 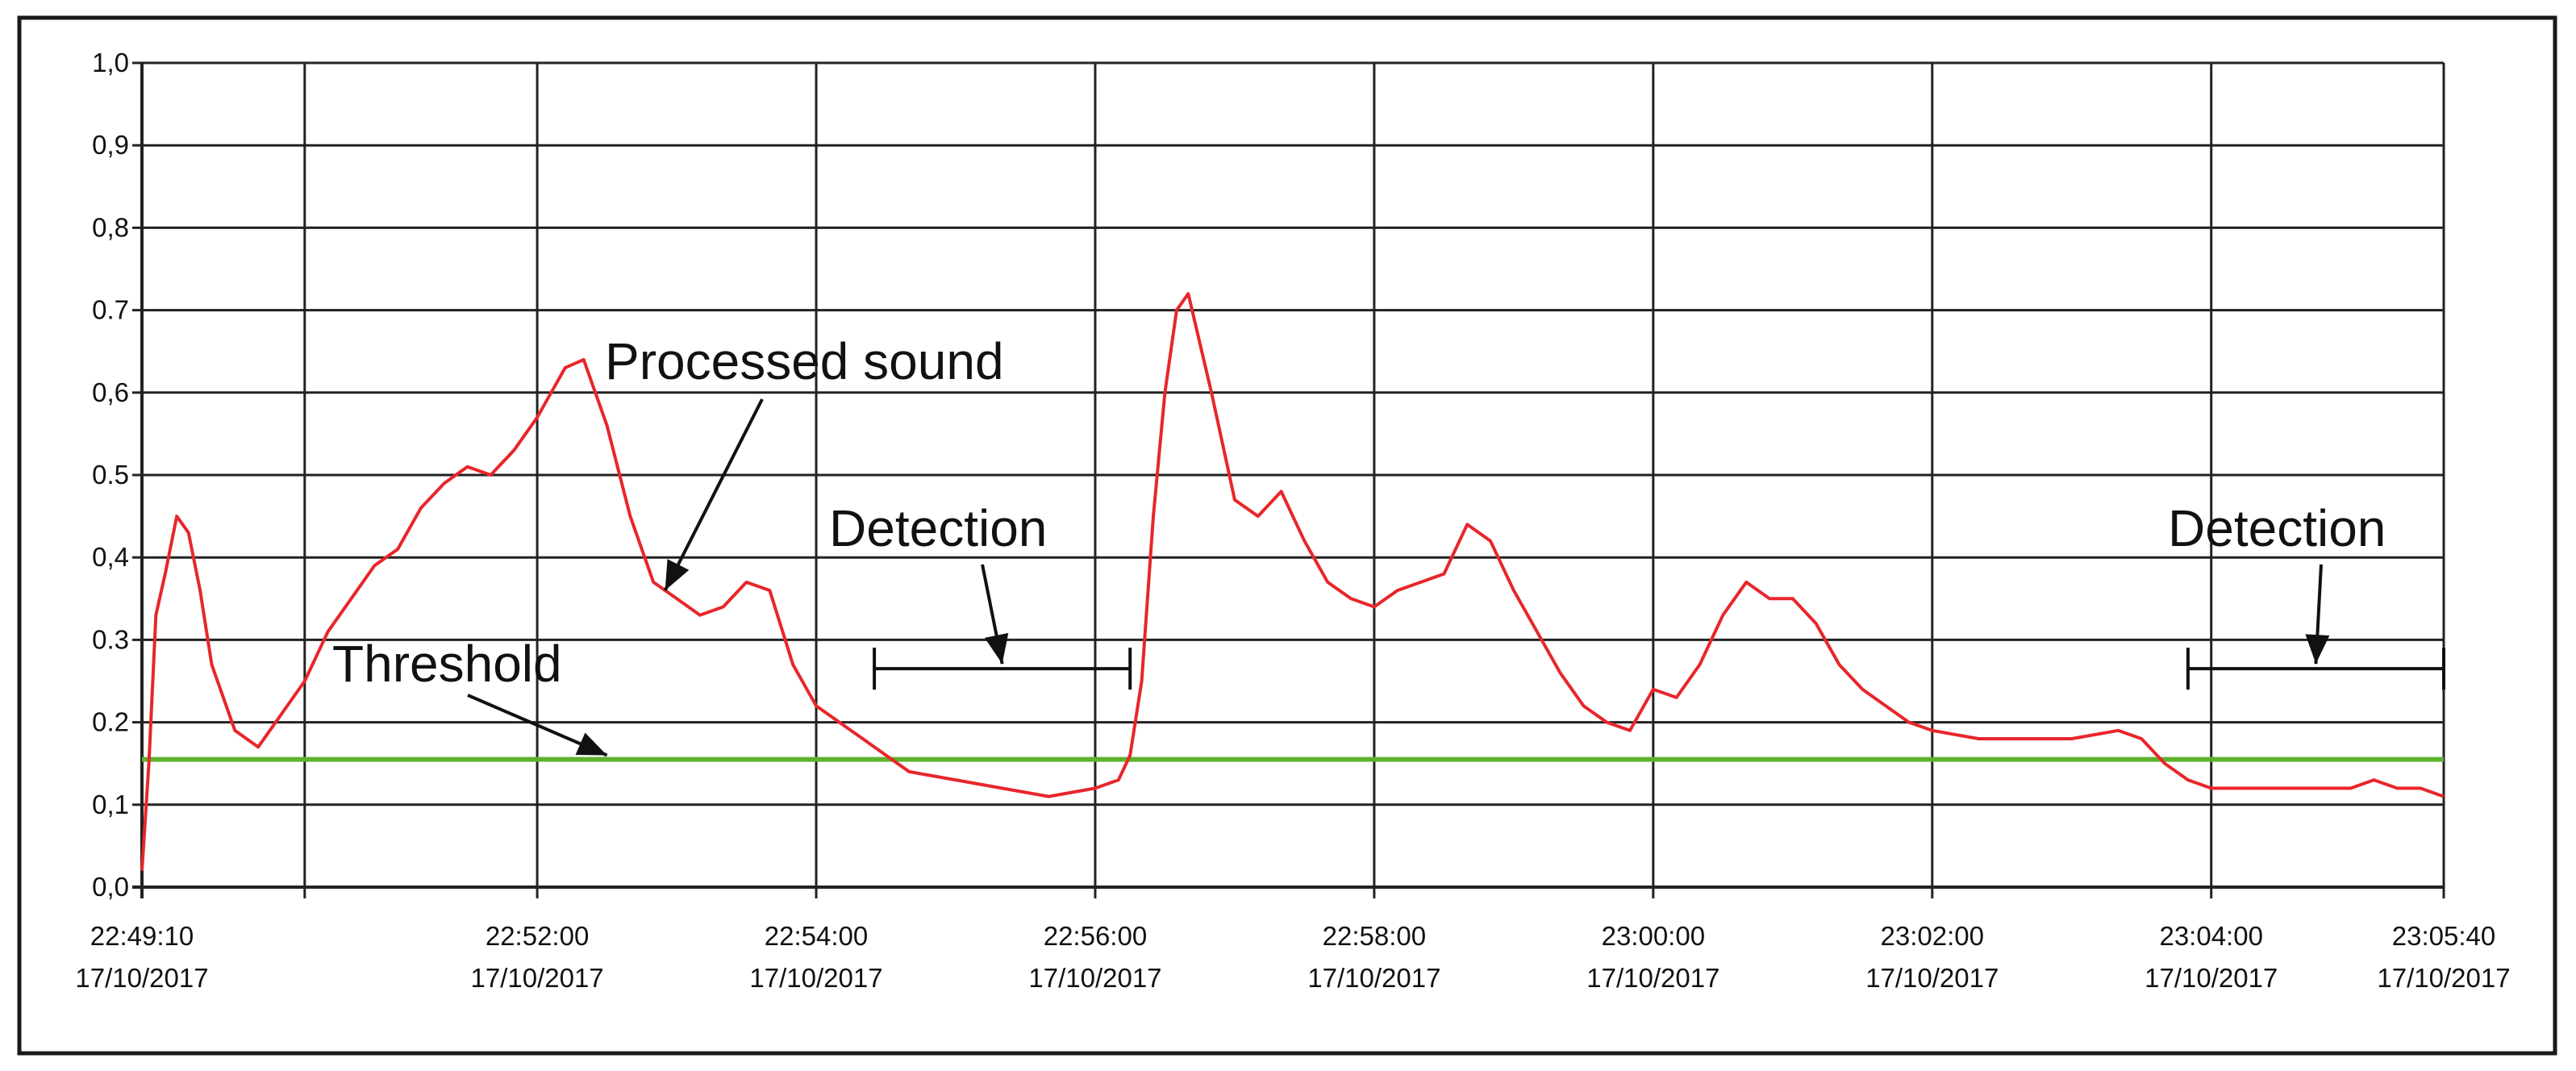 I want to click on x-tick-label-time: 22:58:00, so click(x=1374, y=936).